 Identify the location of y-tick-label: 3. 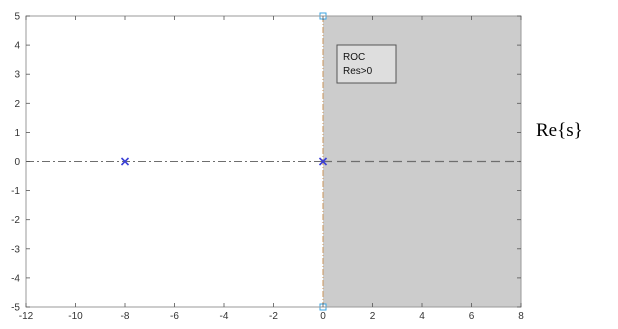
(17, 75).